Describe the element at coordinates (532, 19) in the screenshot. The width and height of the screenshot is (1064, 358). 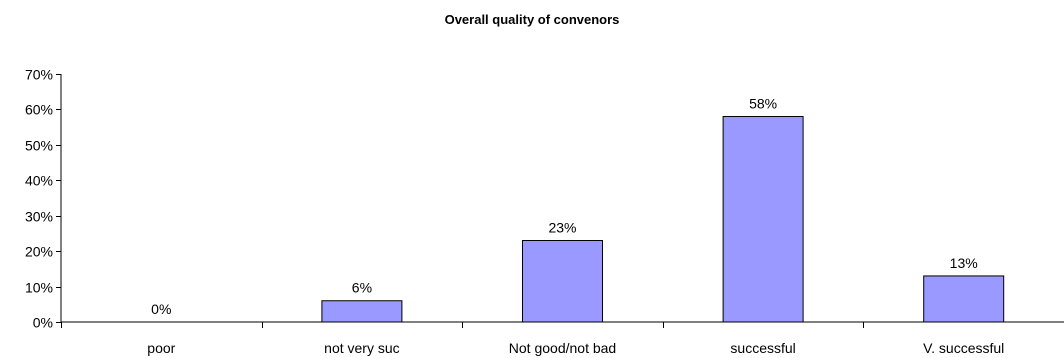
I see `chart-title: Overall quality of convenors` at that location.